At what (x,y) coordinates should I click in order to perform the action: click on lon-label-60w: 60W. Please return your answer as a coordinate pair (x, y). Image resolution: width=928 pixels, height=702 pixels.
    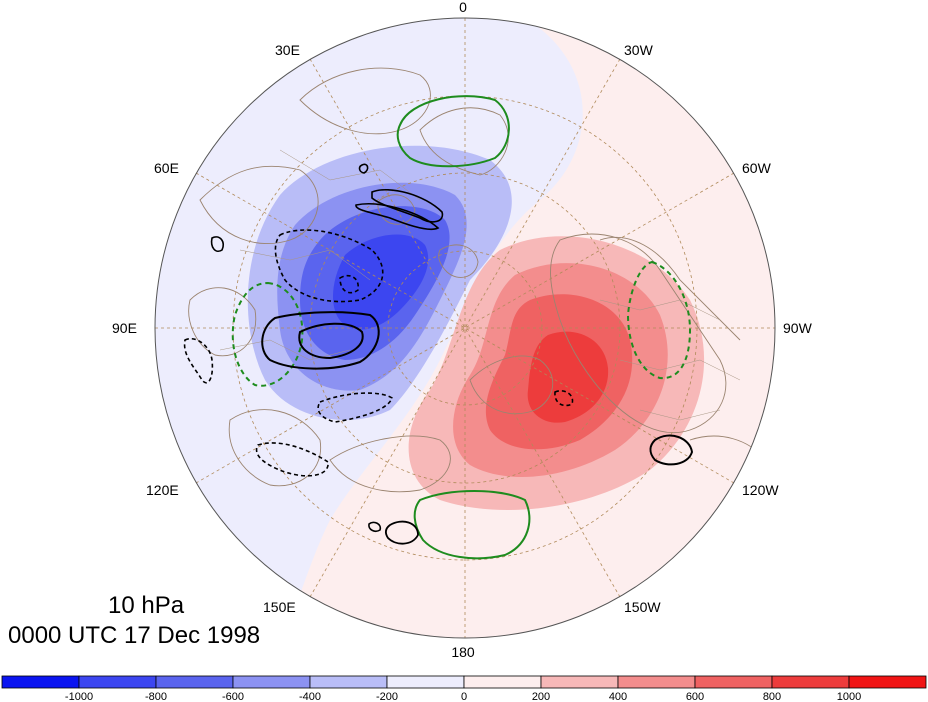
    Looking at the image, I should click on (757, 168).